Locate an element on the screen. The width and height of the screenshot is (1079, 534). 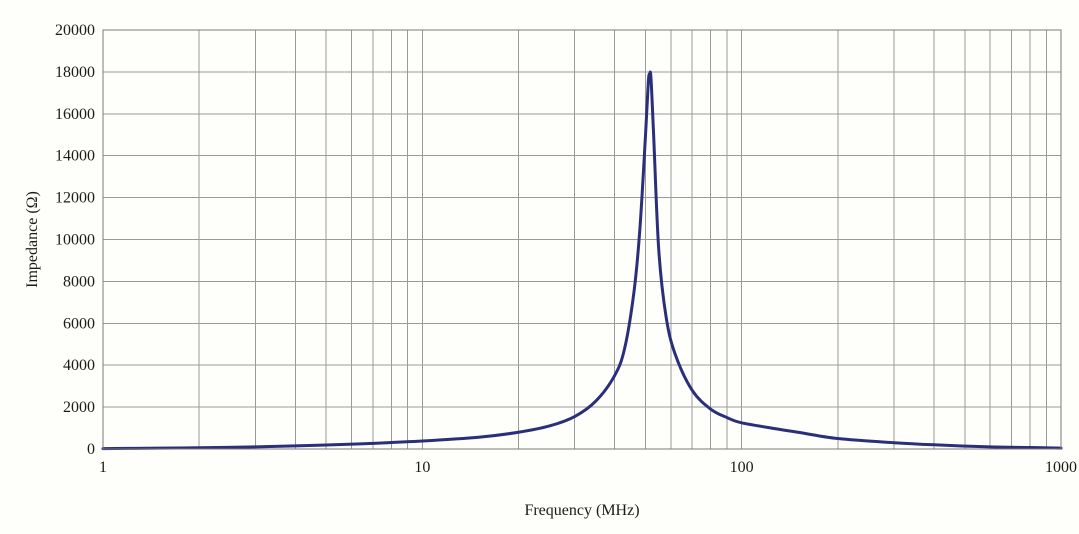
x-tick-label: 1 is located at coordinates (103, 467).